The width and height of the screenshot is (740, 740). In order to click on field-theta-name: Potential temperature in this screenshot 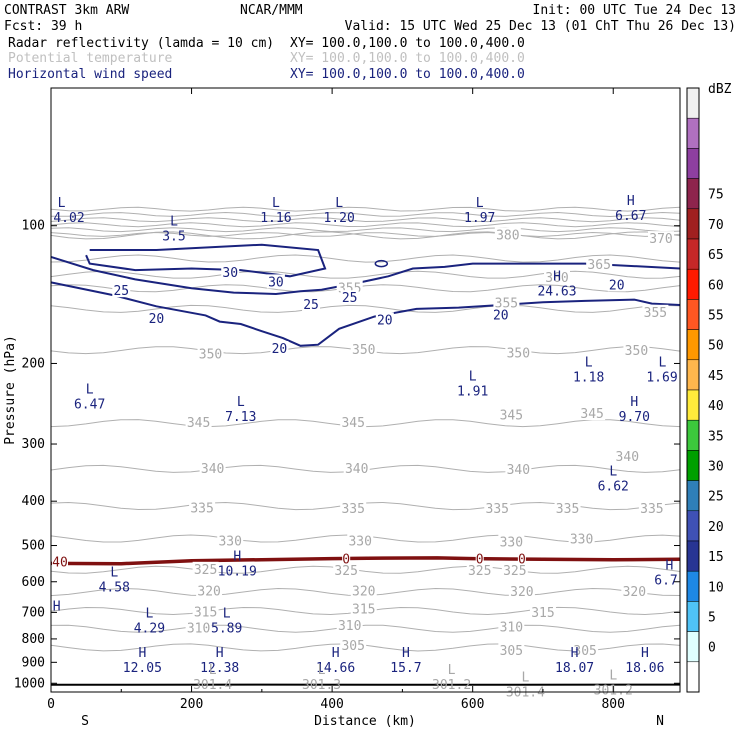, I will do `click(90, 58)`.